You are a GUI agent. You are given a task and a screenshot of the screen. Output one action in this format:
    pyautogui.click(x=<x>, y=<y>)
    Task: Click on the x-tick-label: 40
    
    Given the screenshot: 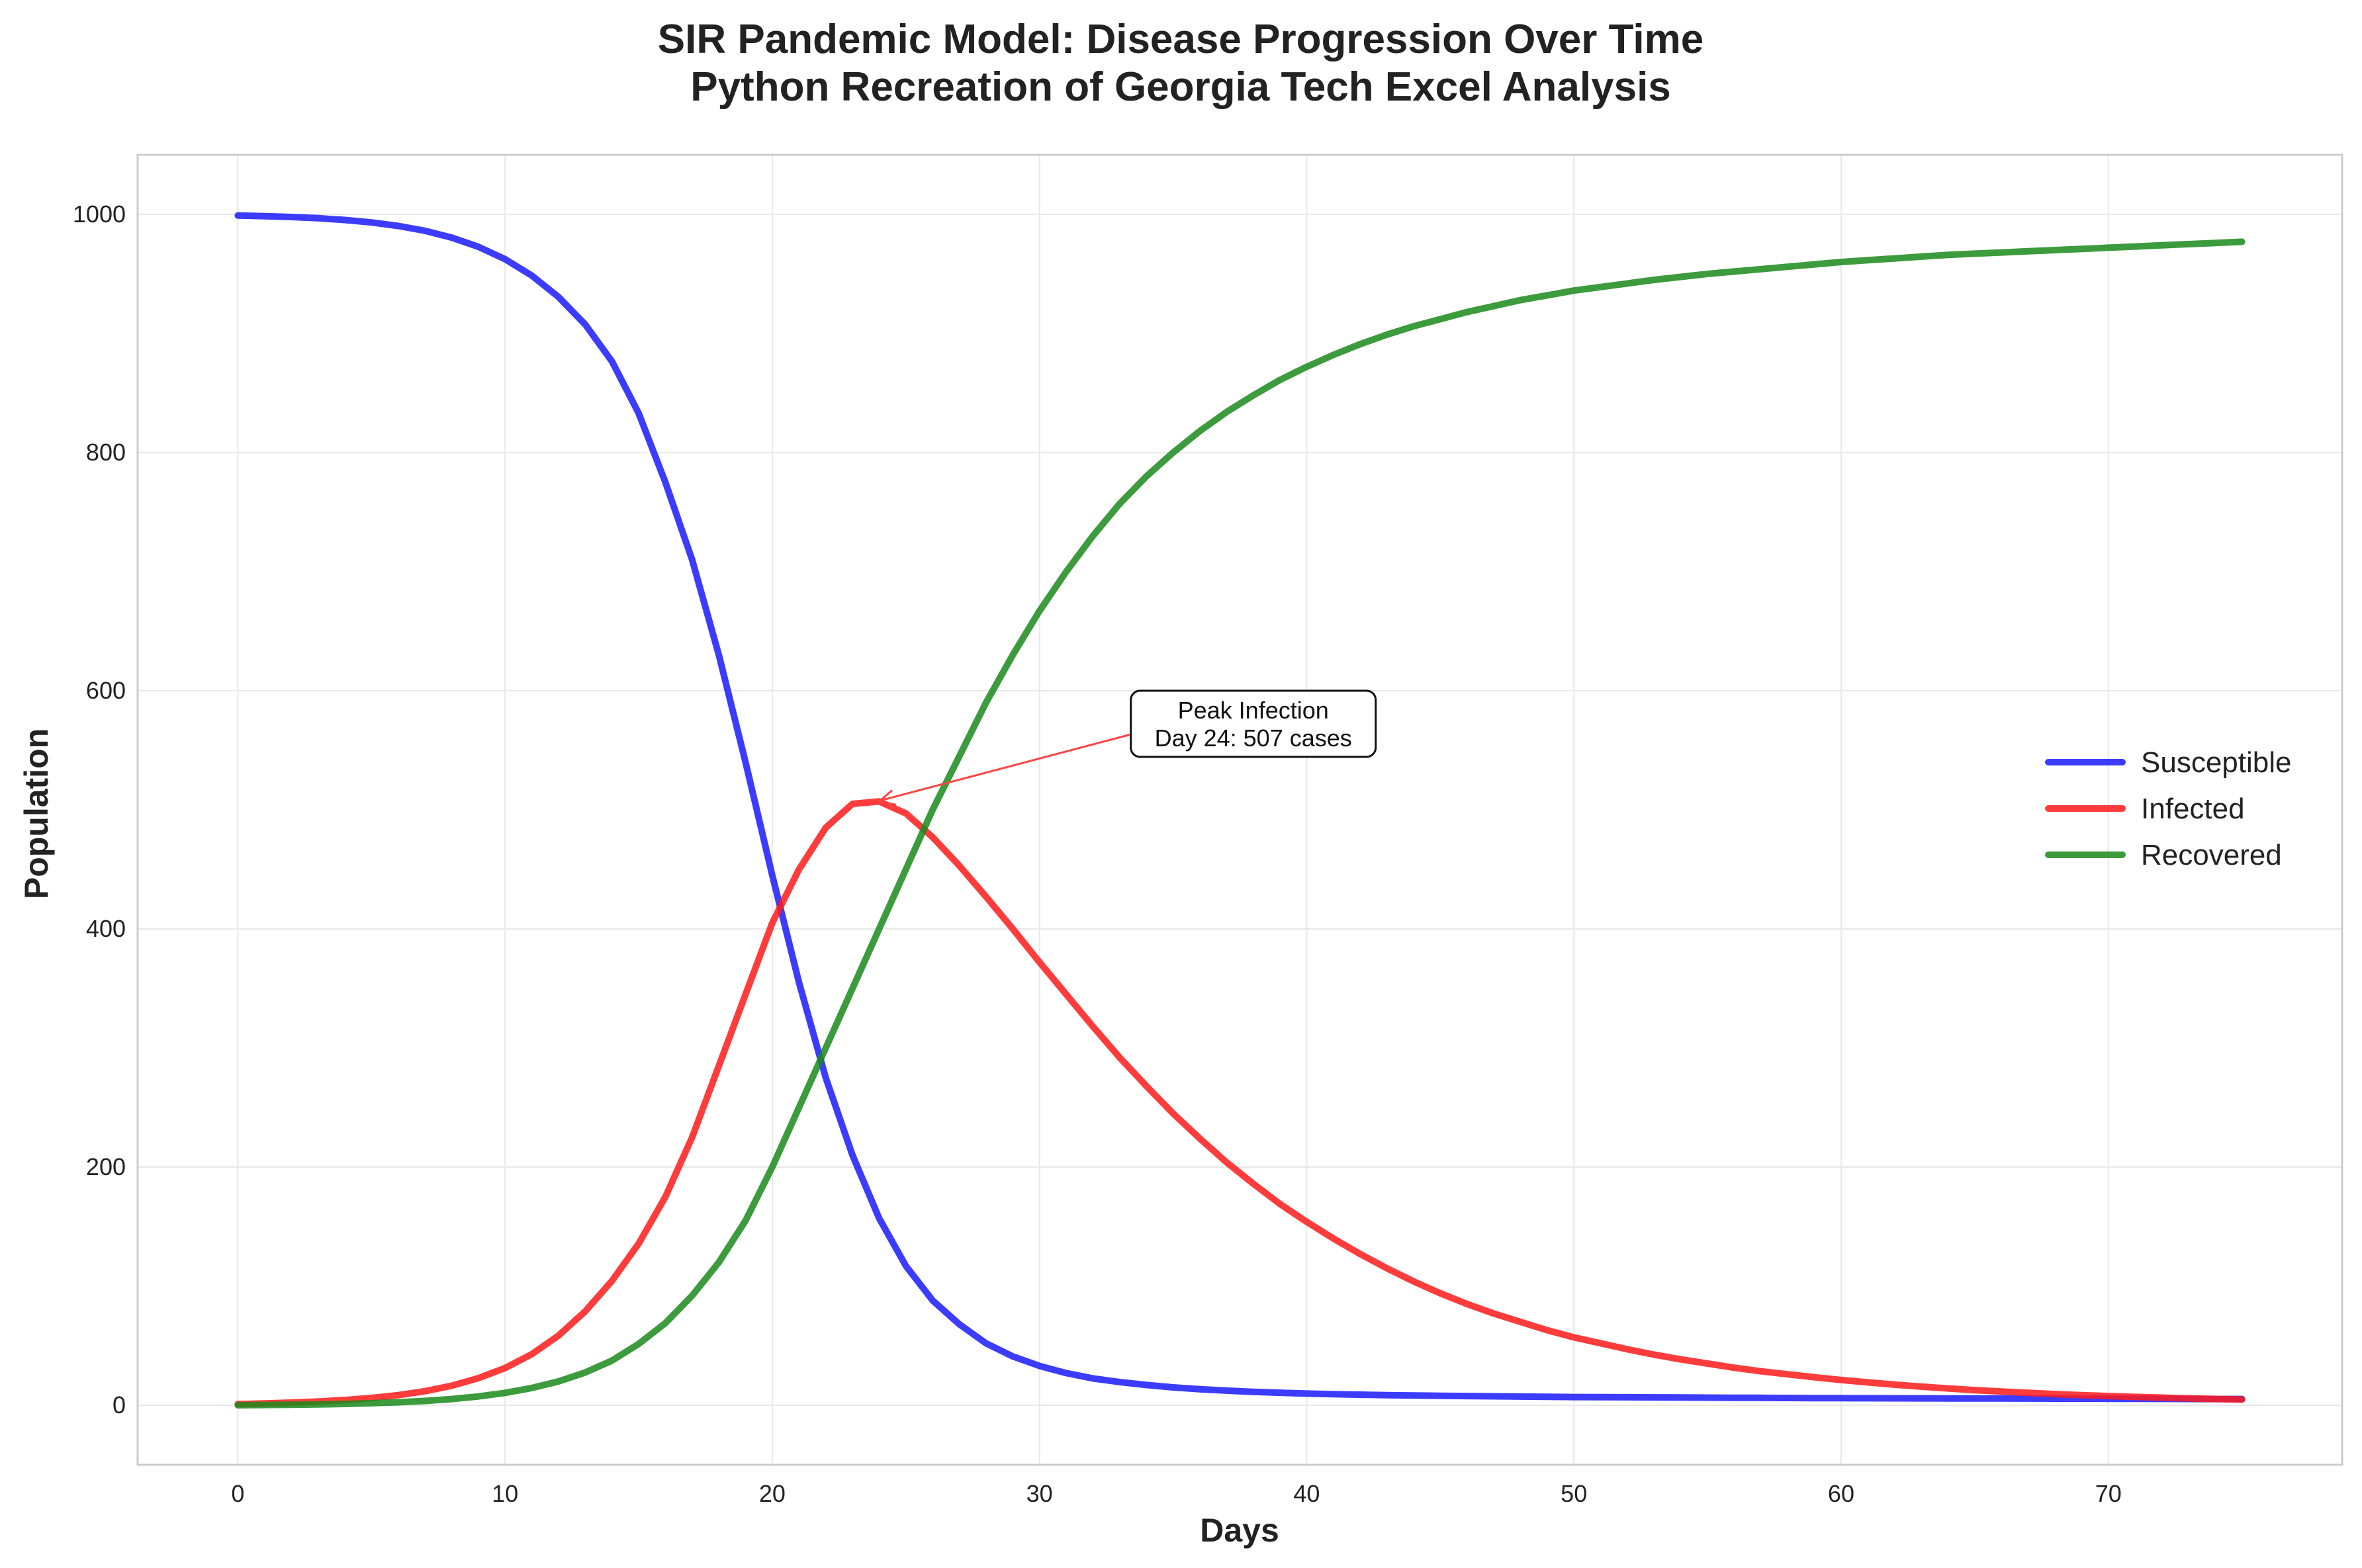 What is the action you would take?
    pyautogui.click(x=1306, y=1494)
    